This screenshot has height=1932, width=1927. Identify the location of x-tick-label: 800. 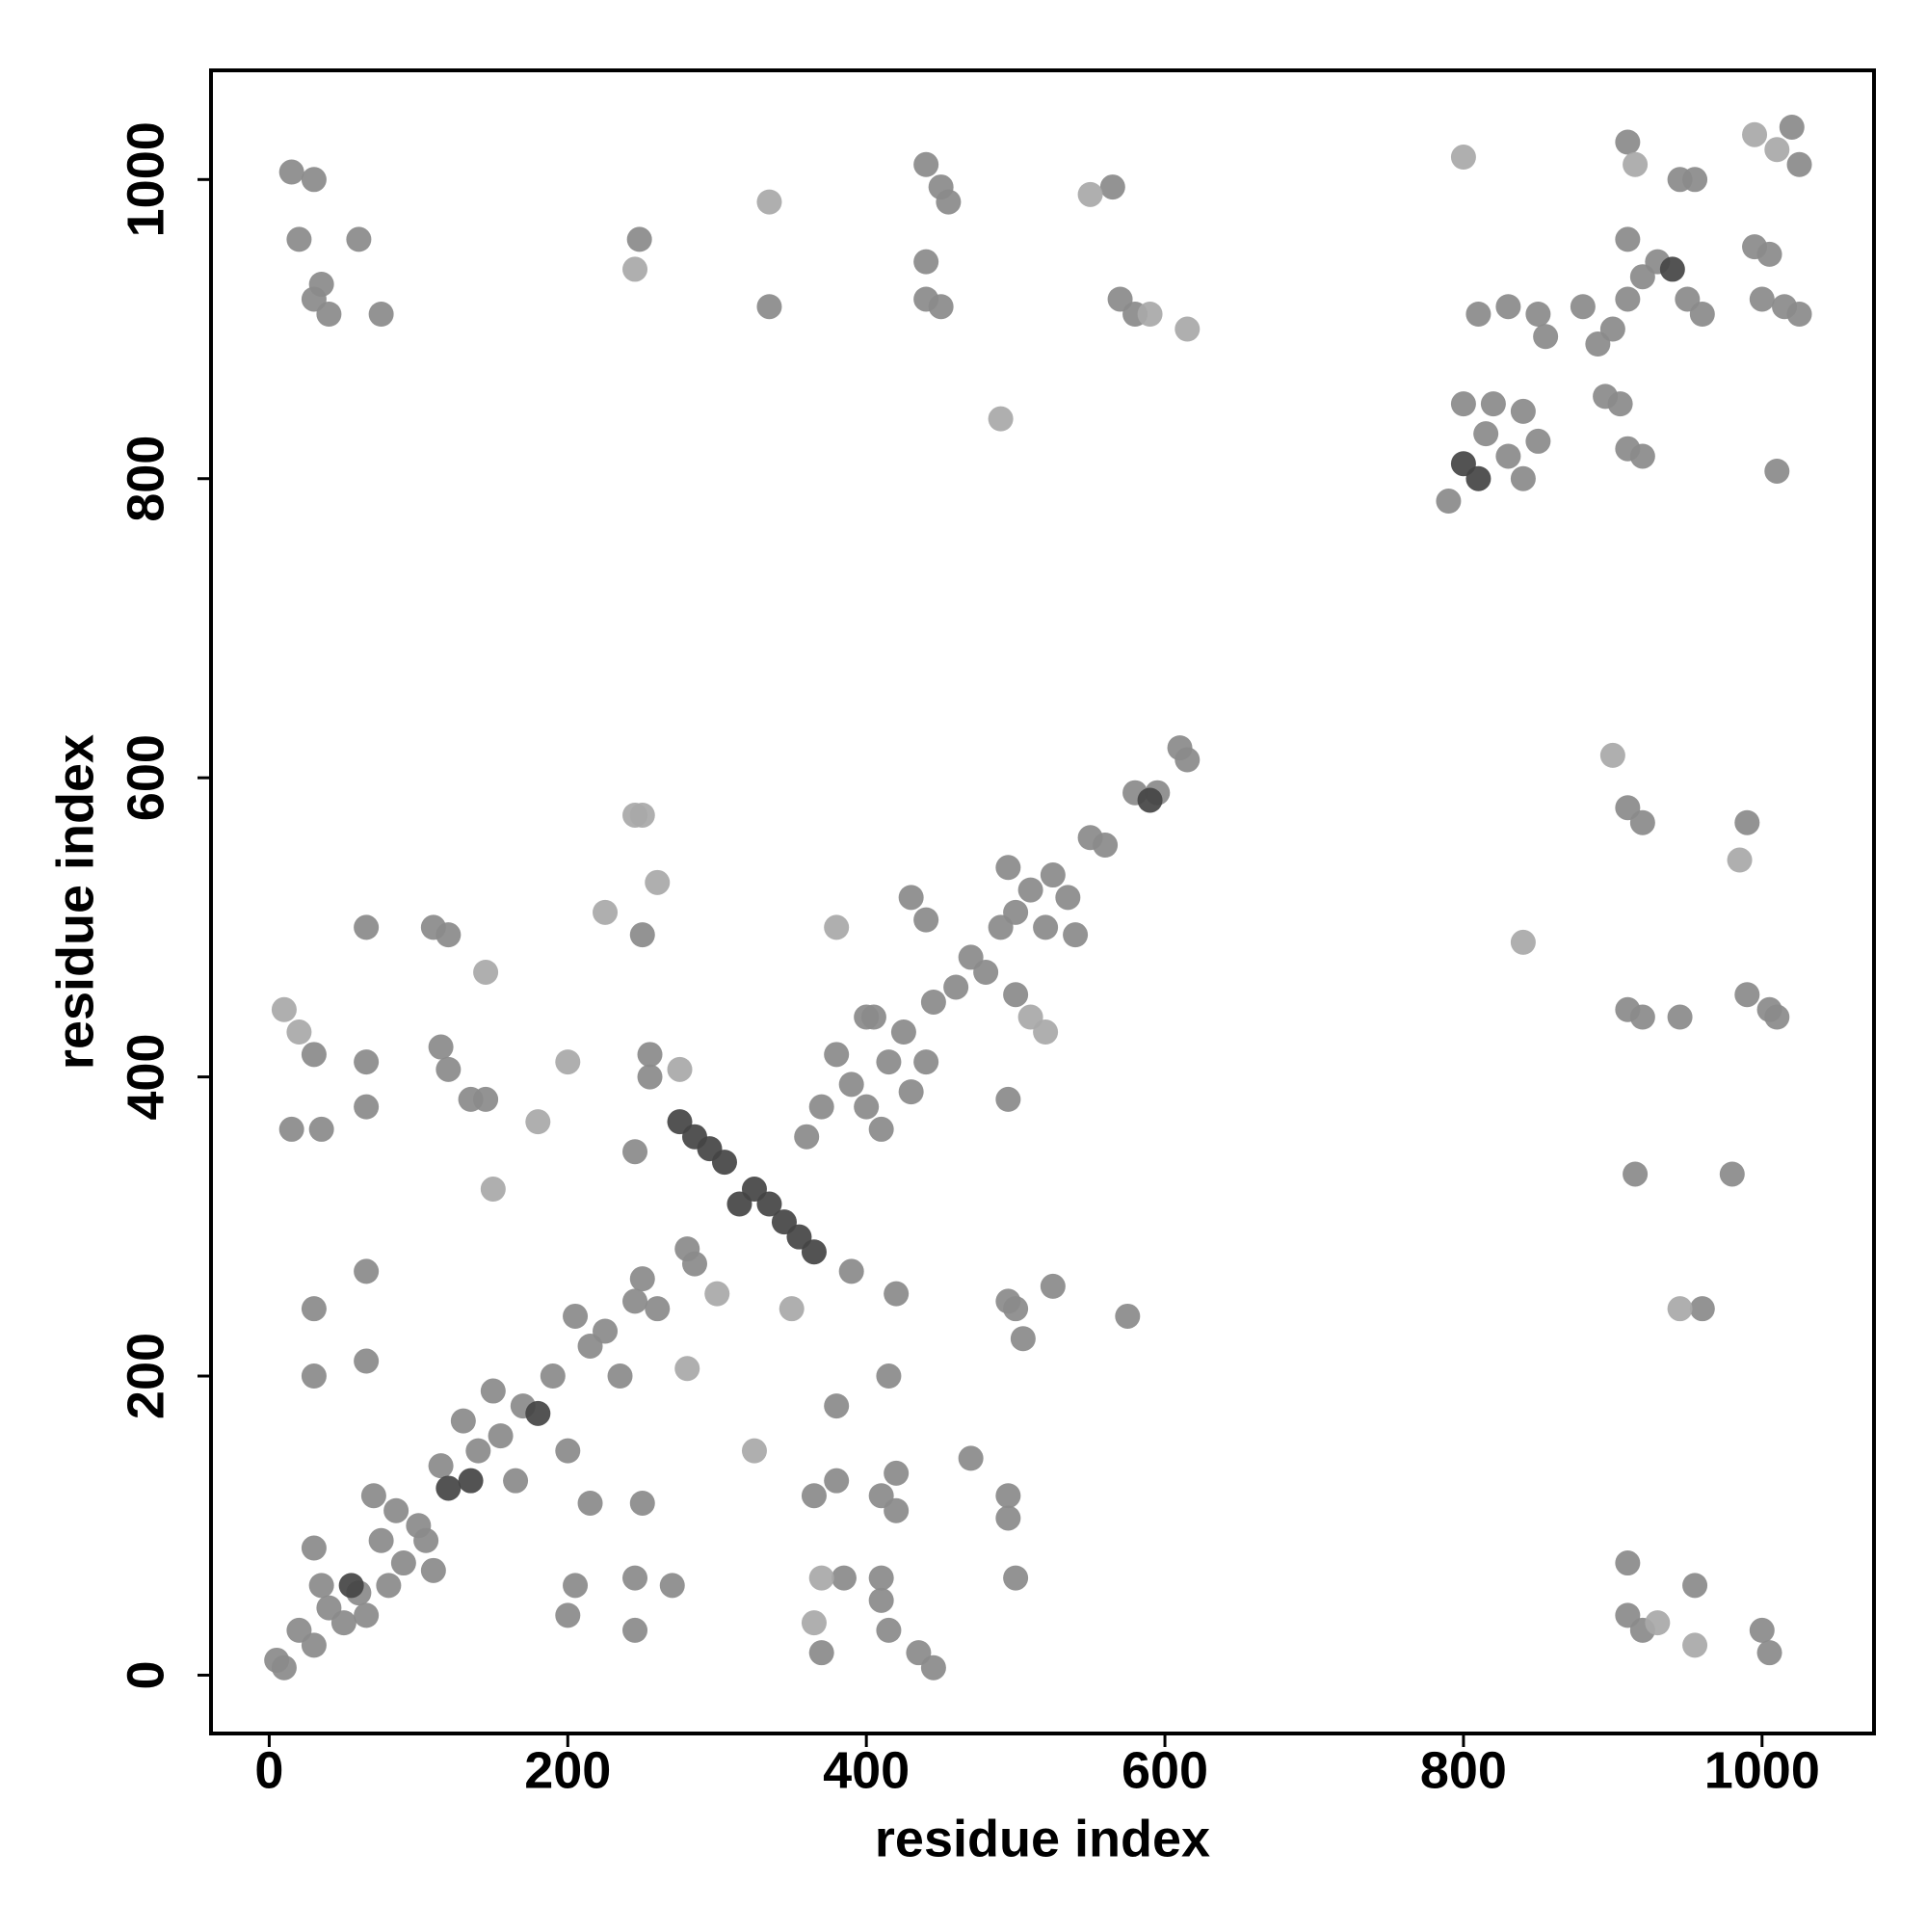
(1464, 1770).